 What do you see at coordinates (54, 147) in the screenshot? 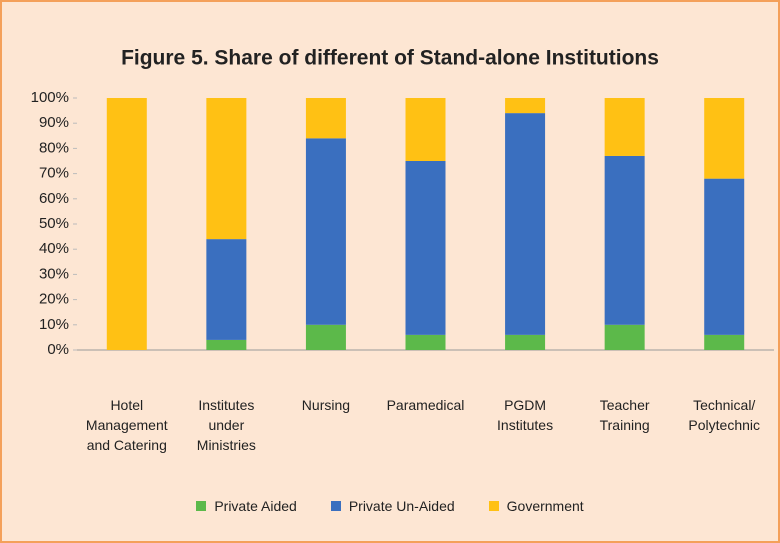
I see `y-tick-label: 80%` at bounding box center [54, 147].